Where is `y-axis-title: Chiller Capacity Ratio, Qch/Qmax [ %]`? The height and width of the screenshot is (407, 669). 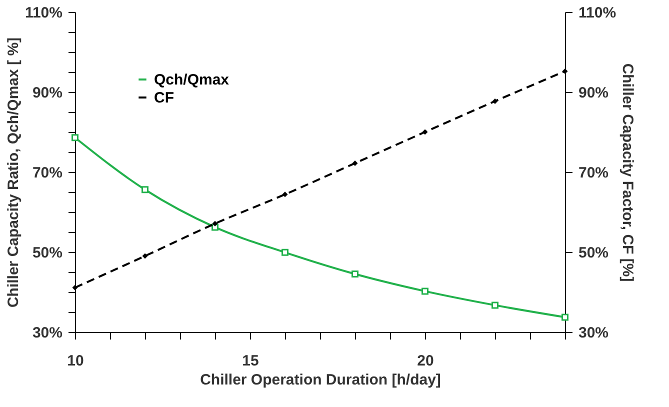 y-axis-title: Chiller Capacity Ratio, Qch/Qmax [ %] is located at coordinates (13, 172).